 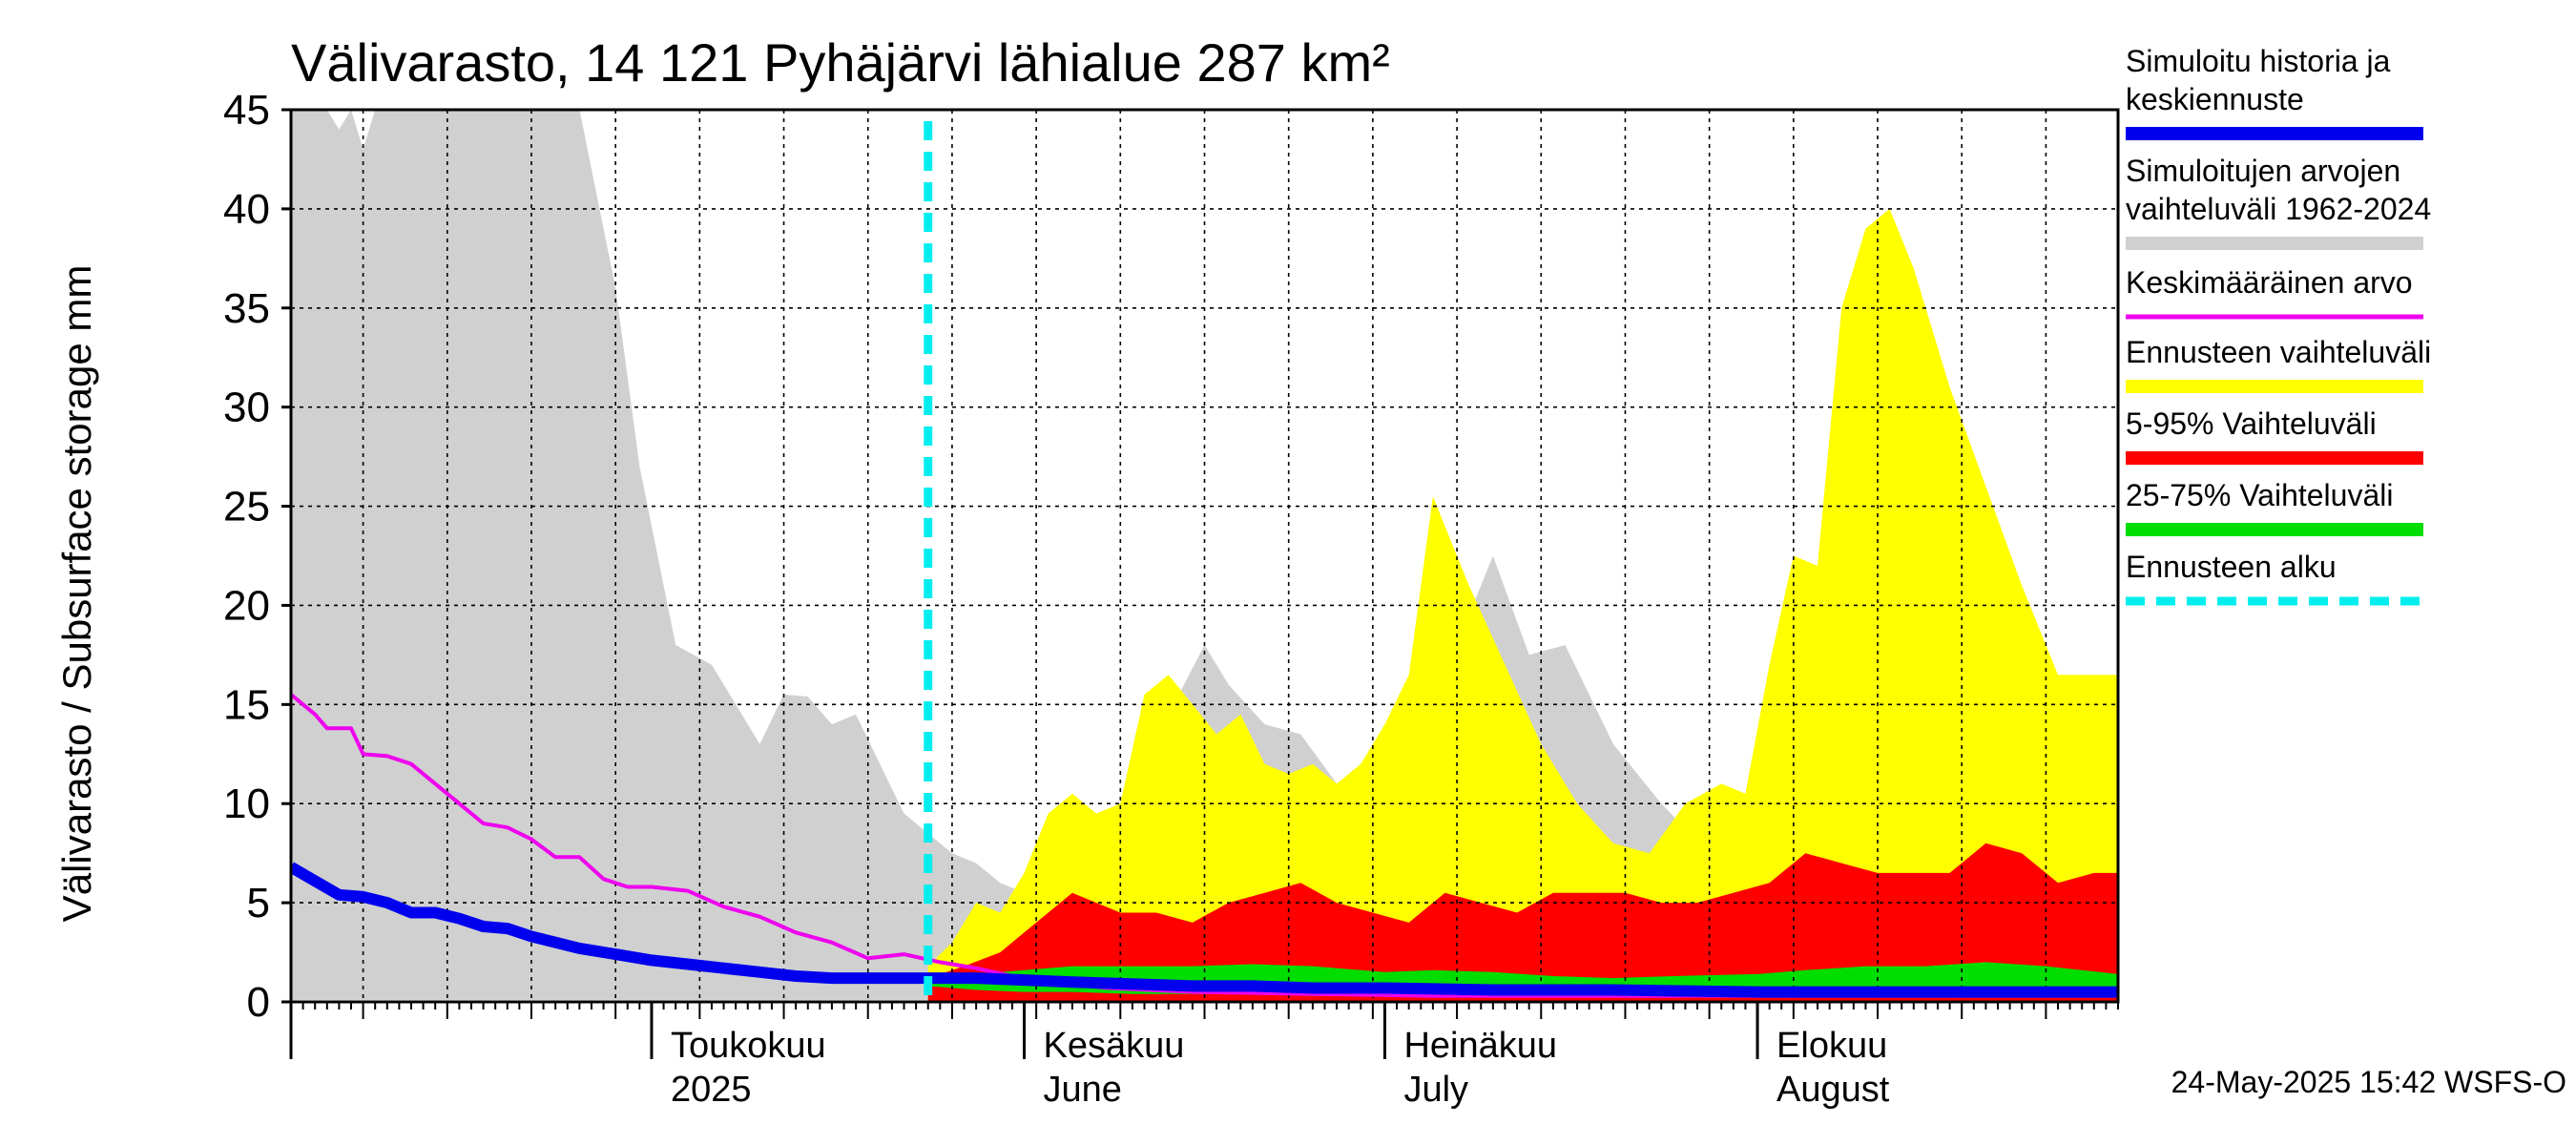 What do you see at coordinates (246, 605) in the screenshot?
I see `y-tick-label: 20` at bounding box center [246, 605].